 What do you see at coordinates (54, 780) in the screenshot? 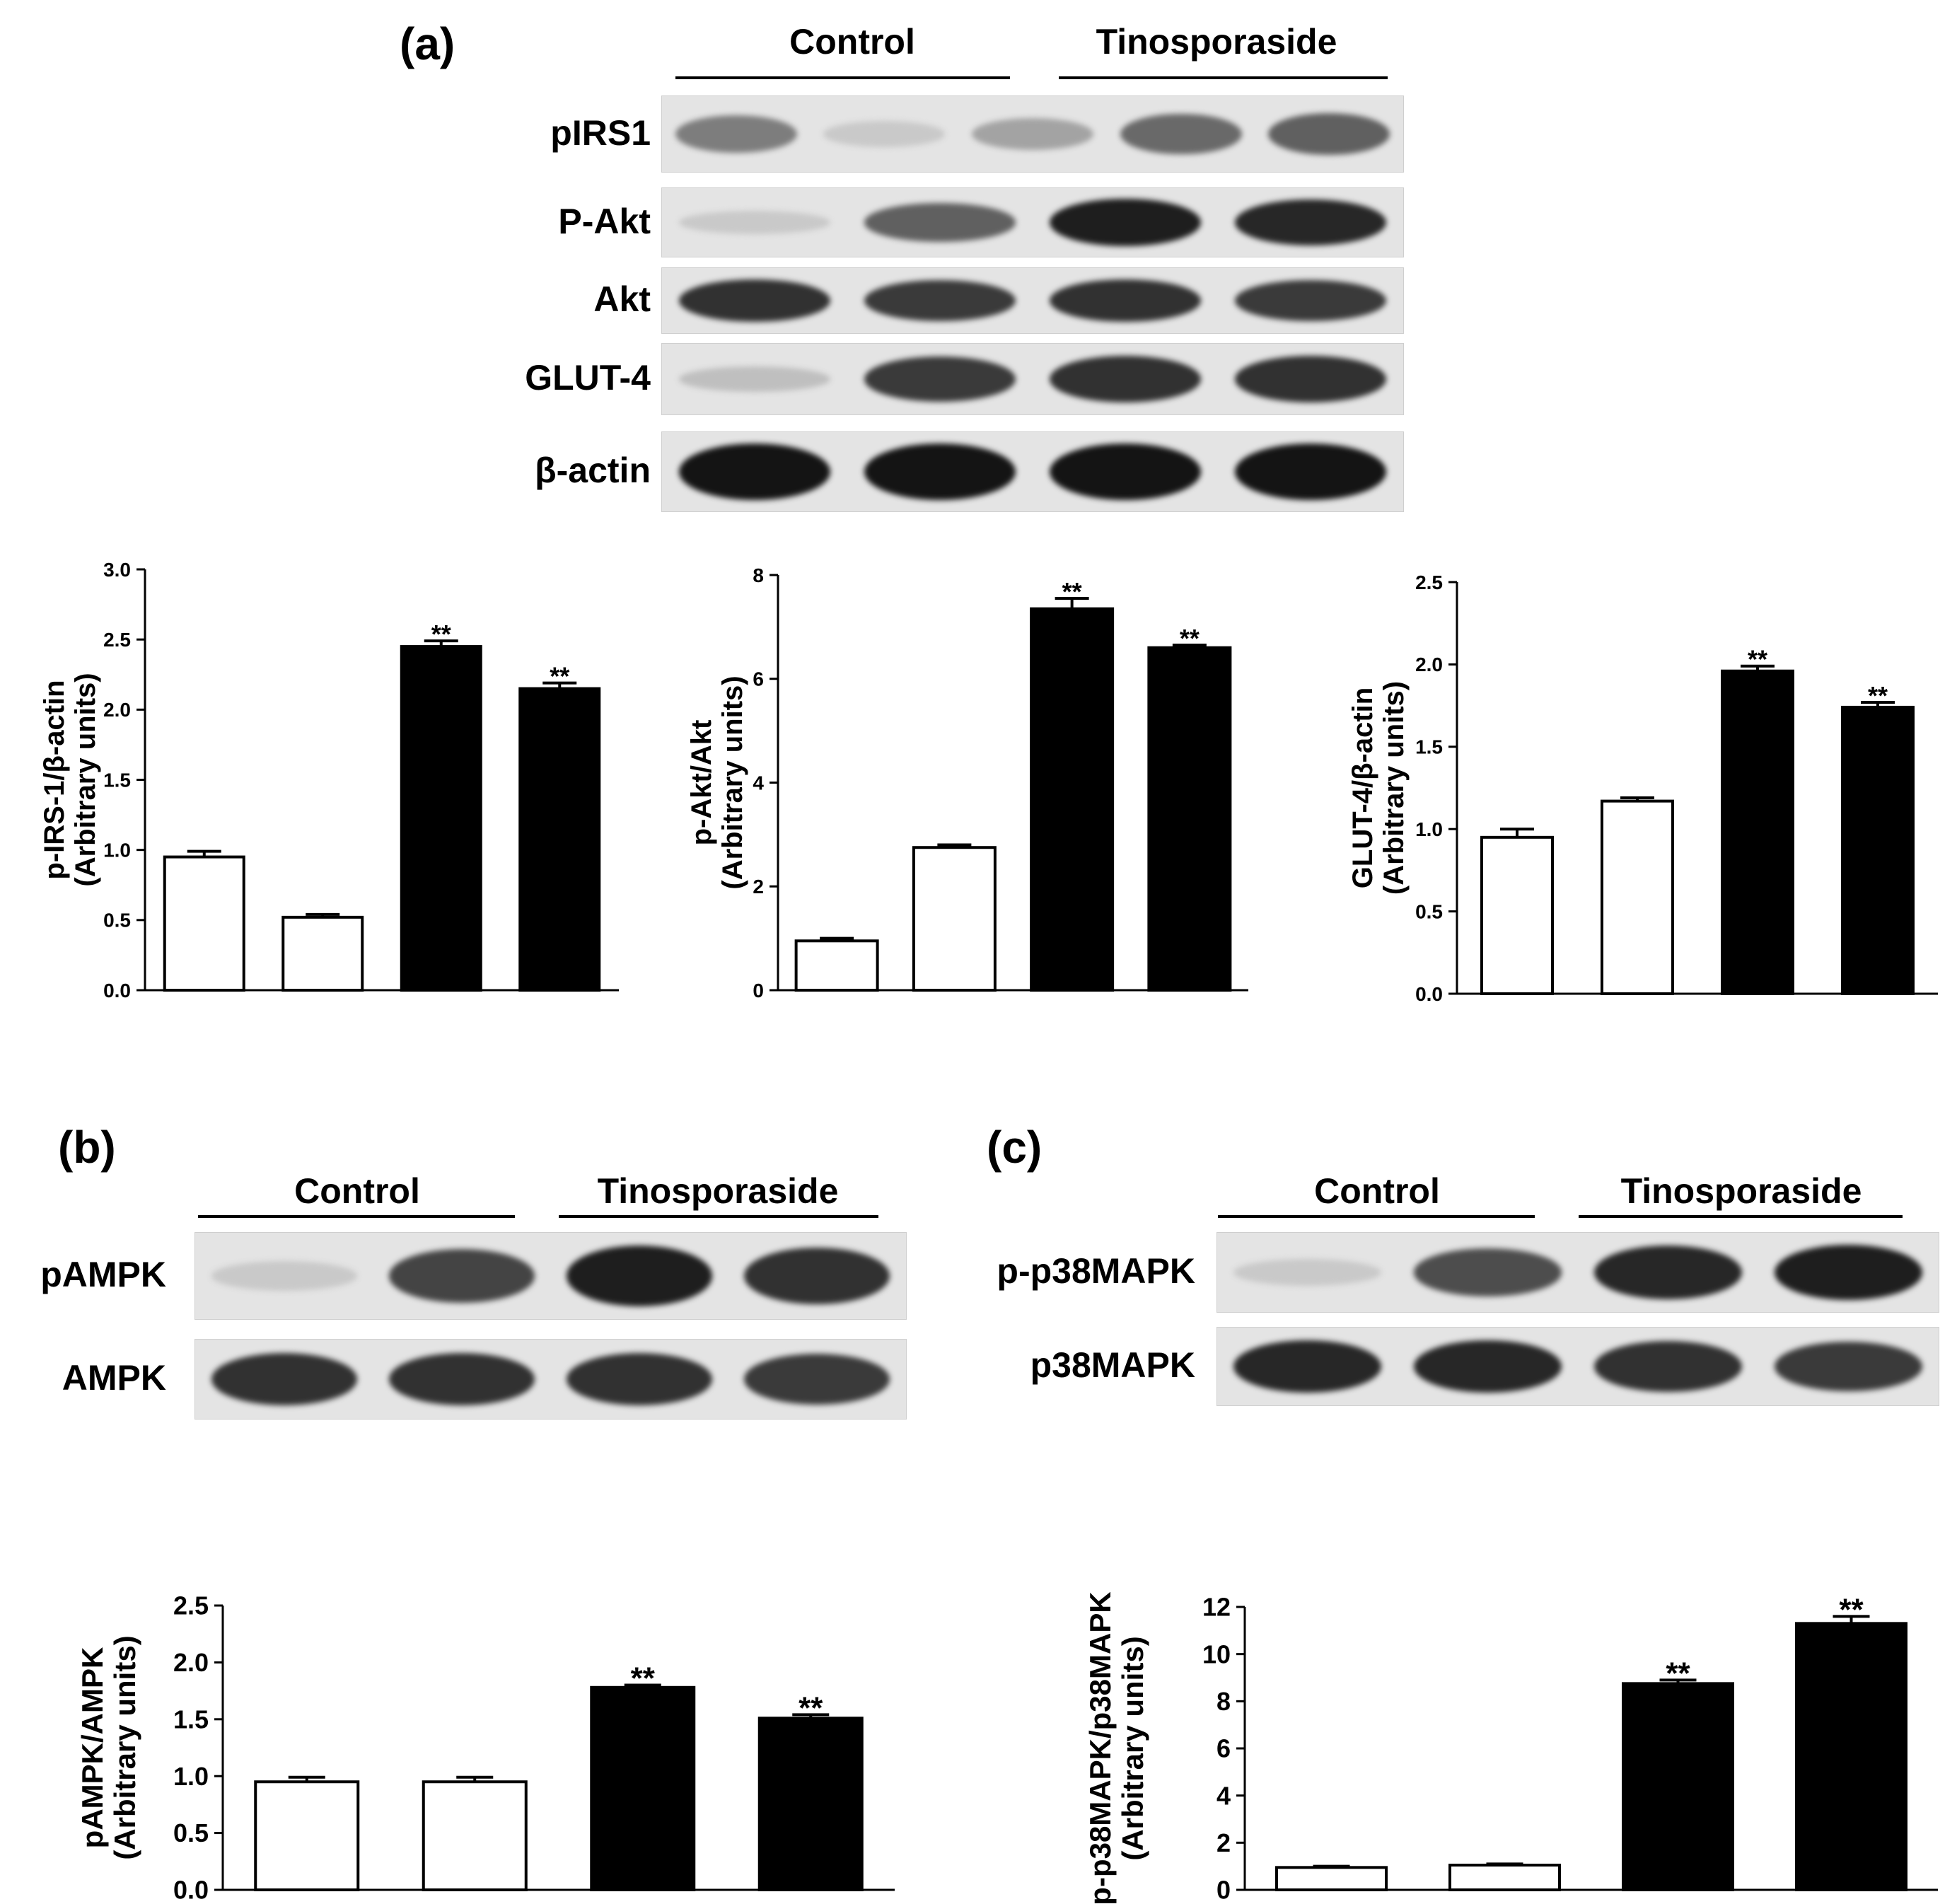
I see `y-axis-label: p-IRS-1/β-actin` at bounding box center [54, 780].